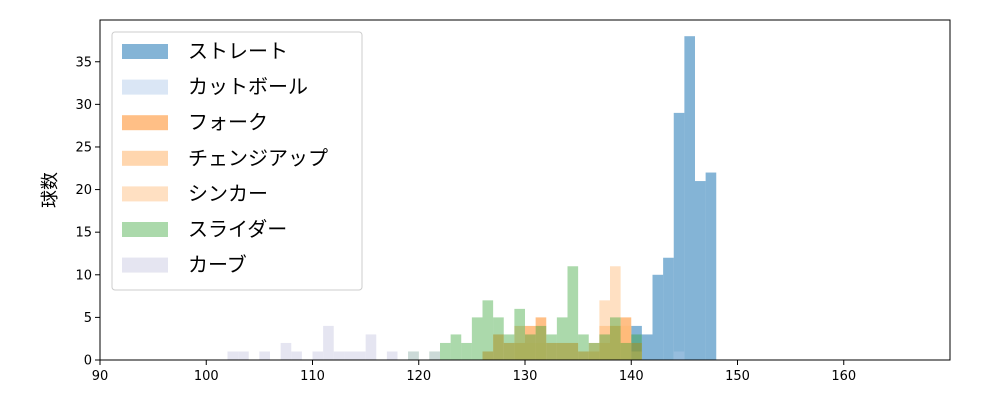  I want to click on y-tick-label-4: 20, so click(83, 190).